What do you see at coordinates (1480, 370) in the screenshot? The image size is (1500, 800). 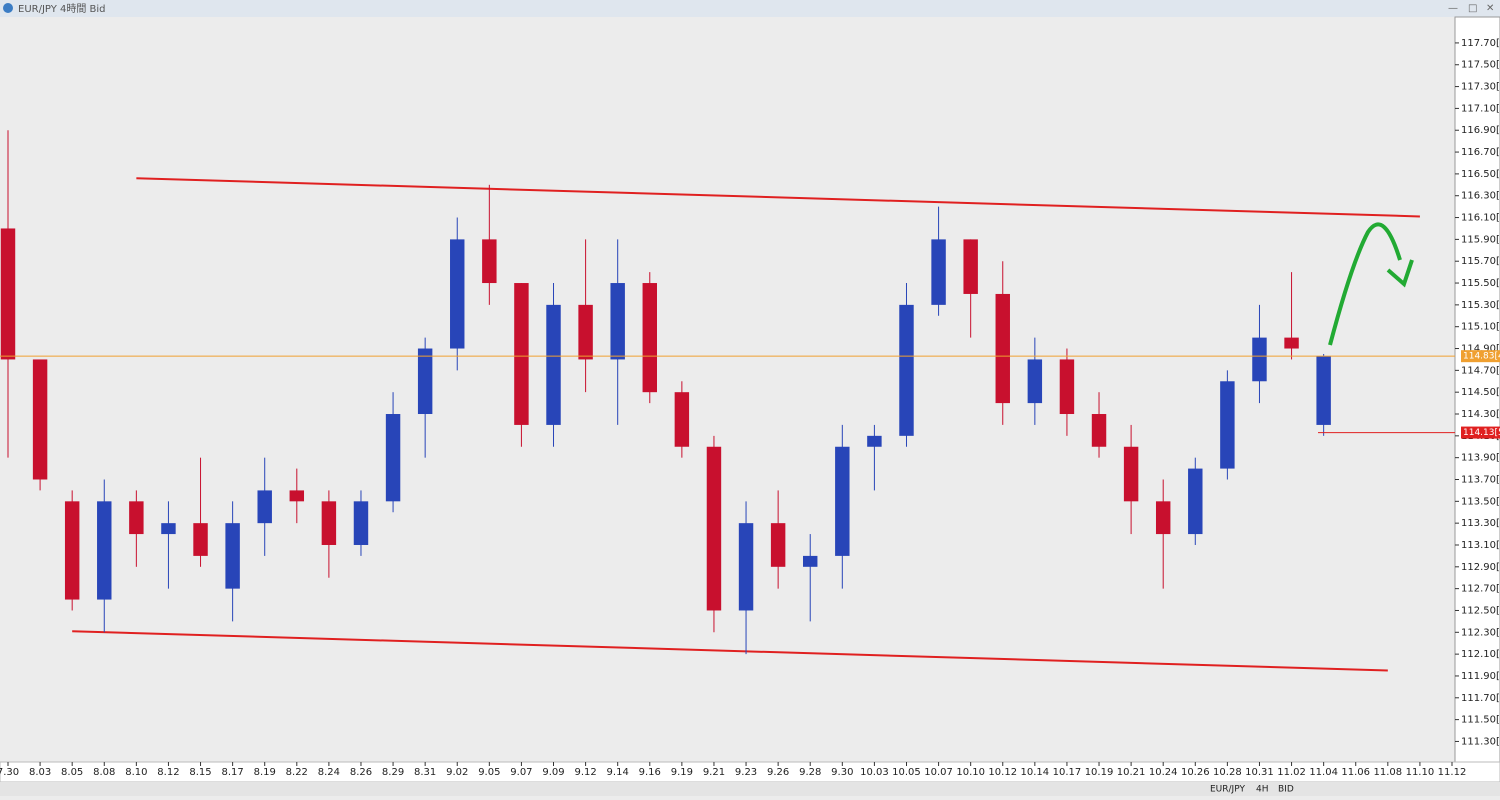 I see `y-tick-label: 114.70[0` at bounding box center [1480, 370].